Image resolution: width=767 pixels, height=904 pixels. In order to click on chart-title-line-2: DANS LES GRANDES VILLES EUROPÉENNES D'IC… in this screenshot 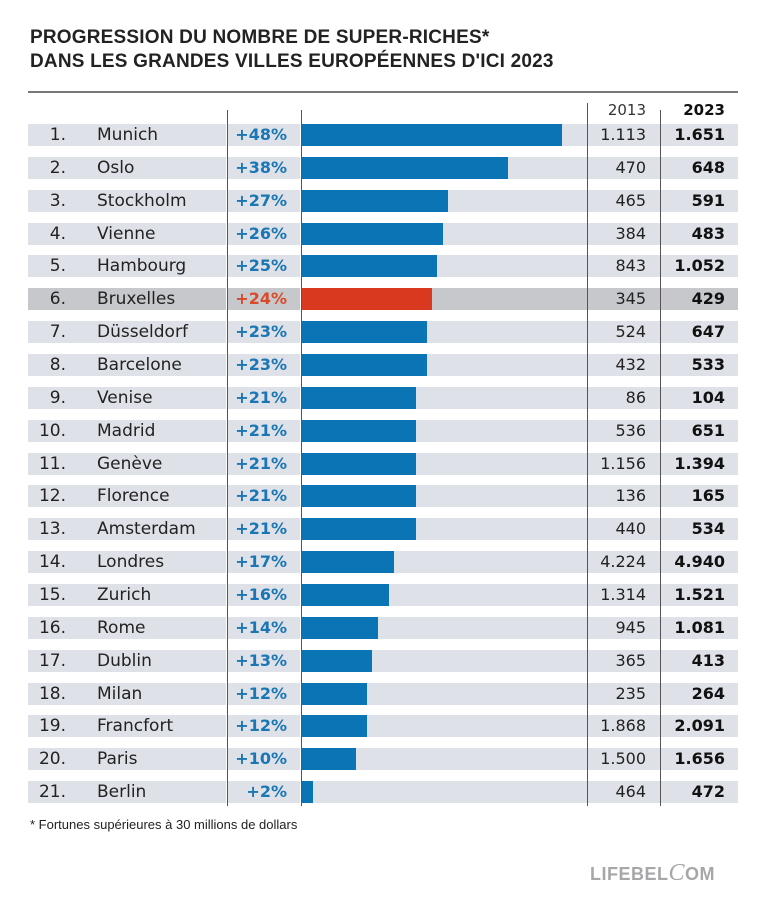, I will do `click(292, 61)`.